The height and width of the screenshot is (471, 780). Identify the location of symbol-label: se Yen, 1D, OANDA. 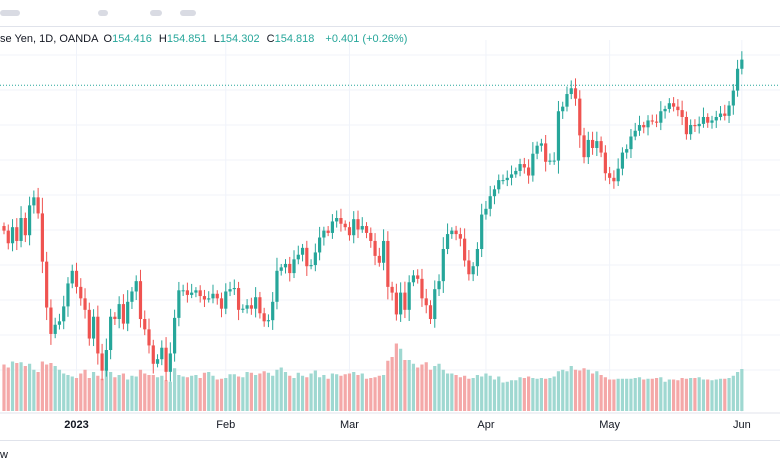
(49, 39).